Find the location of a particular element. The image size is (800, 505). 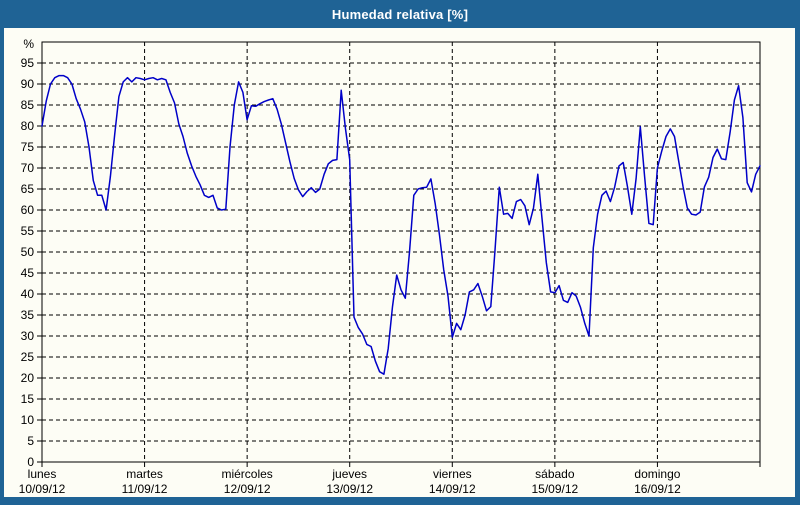

window-title: Humedad relativa [%] is located at coordinates (400, 14).